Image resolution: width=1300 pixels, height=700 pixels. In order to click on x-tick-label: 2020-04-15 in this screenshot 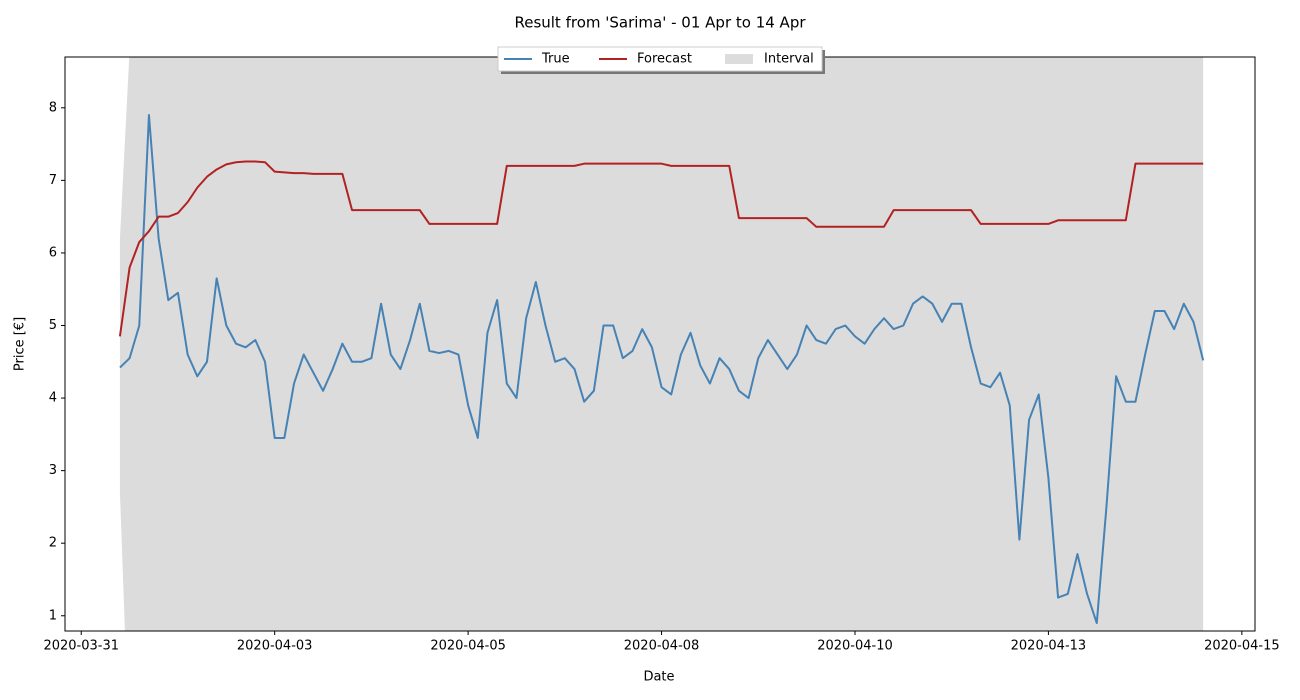, I will do `click(1242, 646)`.